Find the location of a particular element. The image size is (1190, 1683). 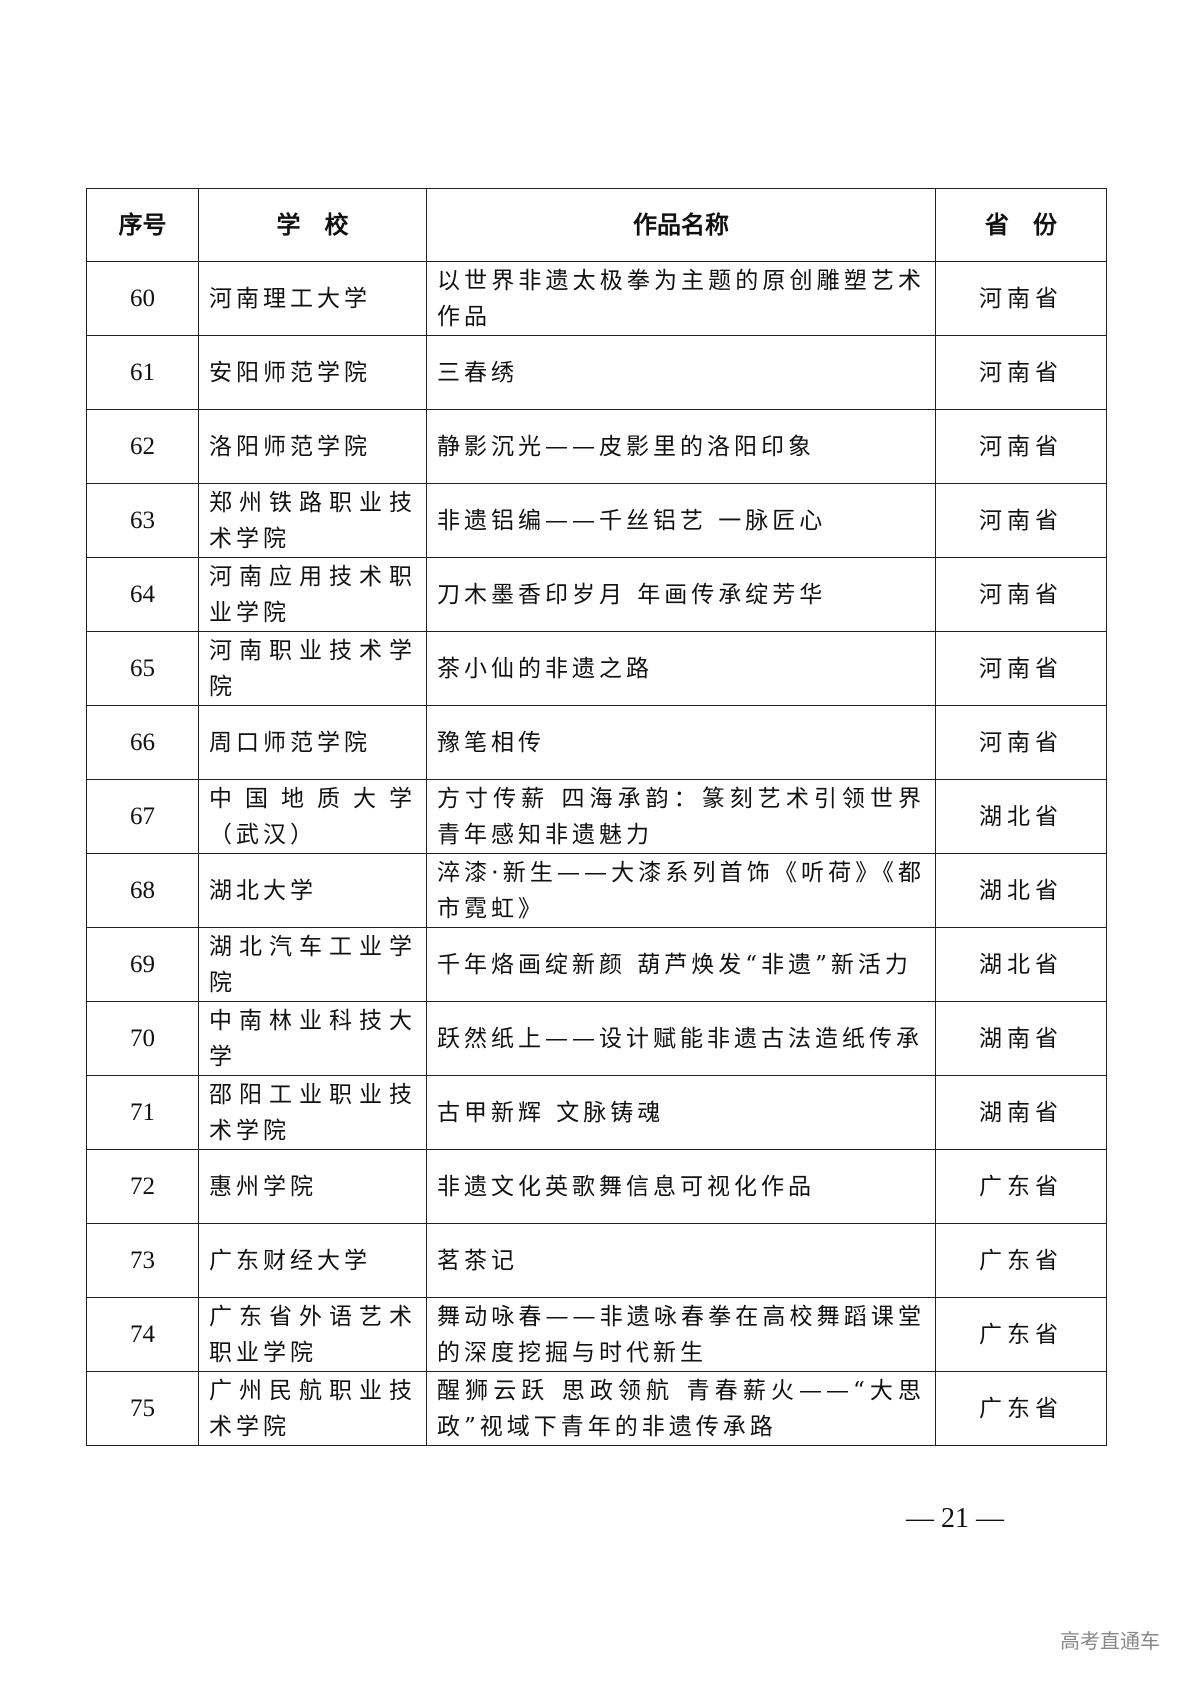

cell-work: 跃然纸上——设计赋能非遗古法造纸传承 is located at coordinates (681, 1038).